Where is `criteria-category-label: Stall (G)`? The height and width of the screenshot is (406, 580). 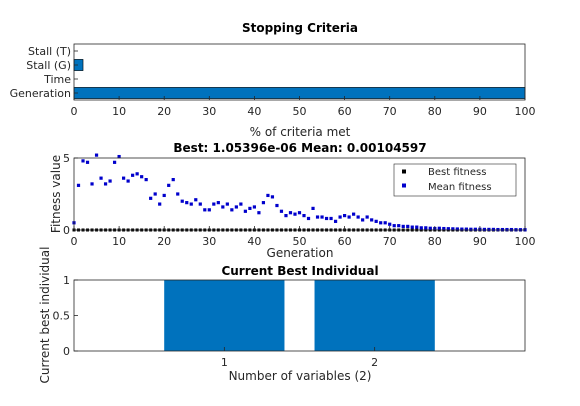 criteria-category-label: Stall (G) is located at coordinates (48, 65).